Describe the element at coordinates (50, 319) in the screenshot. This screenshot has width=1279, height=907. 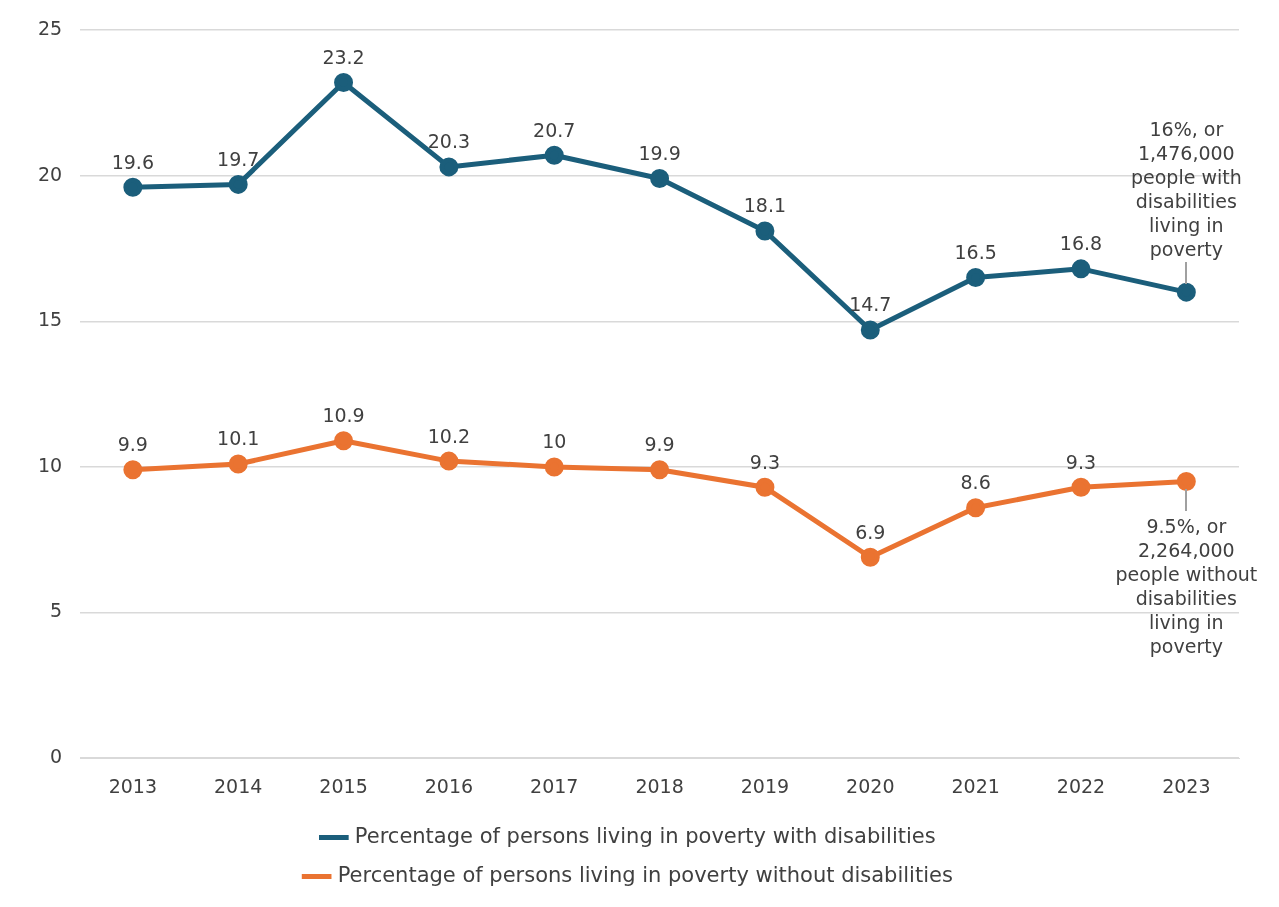
I see `y-tick-label: 15` at that location.